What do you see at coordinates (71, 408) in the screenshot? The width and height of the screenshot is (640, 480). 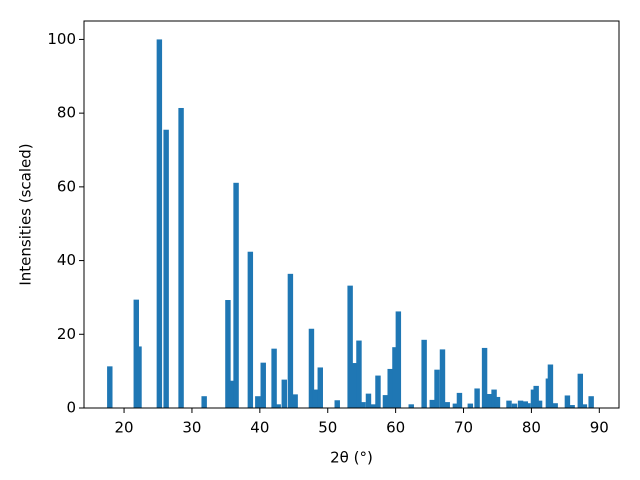 I see `y-tick-label: 0` at bounding box center [71, 408].